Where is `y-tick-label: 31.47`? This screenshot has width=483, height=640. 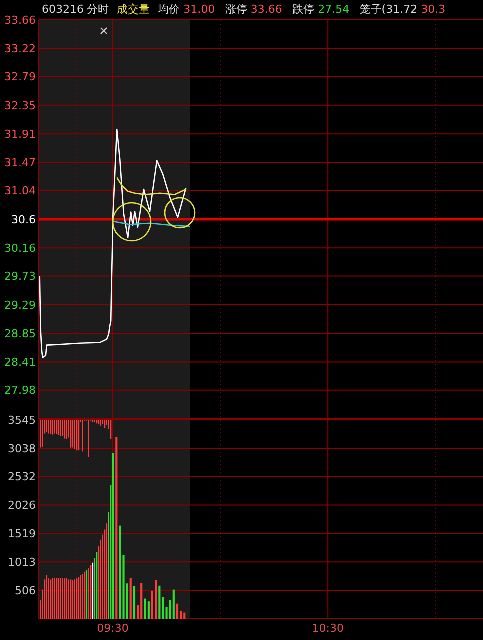 y-tick-label: 31.47 is located at coordinates (20, 163).